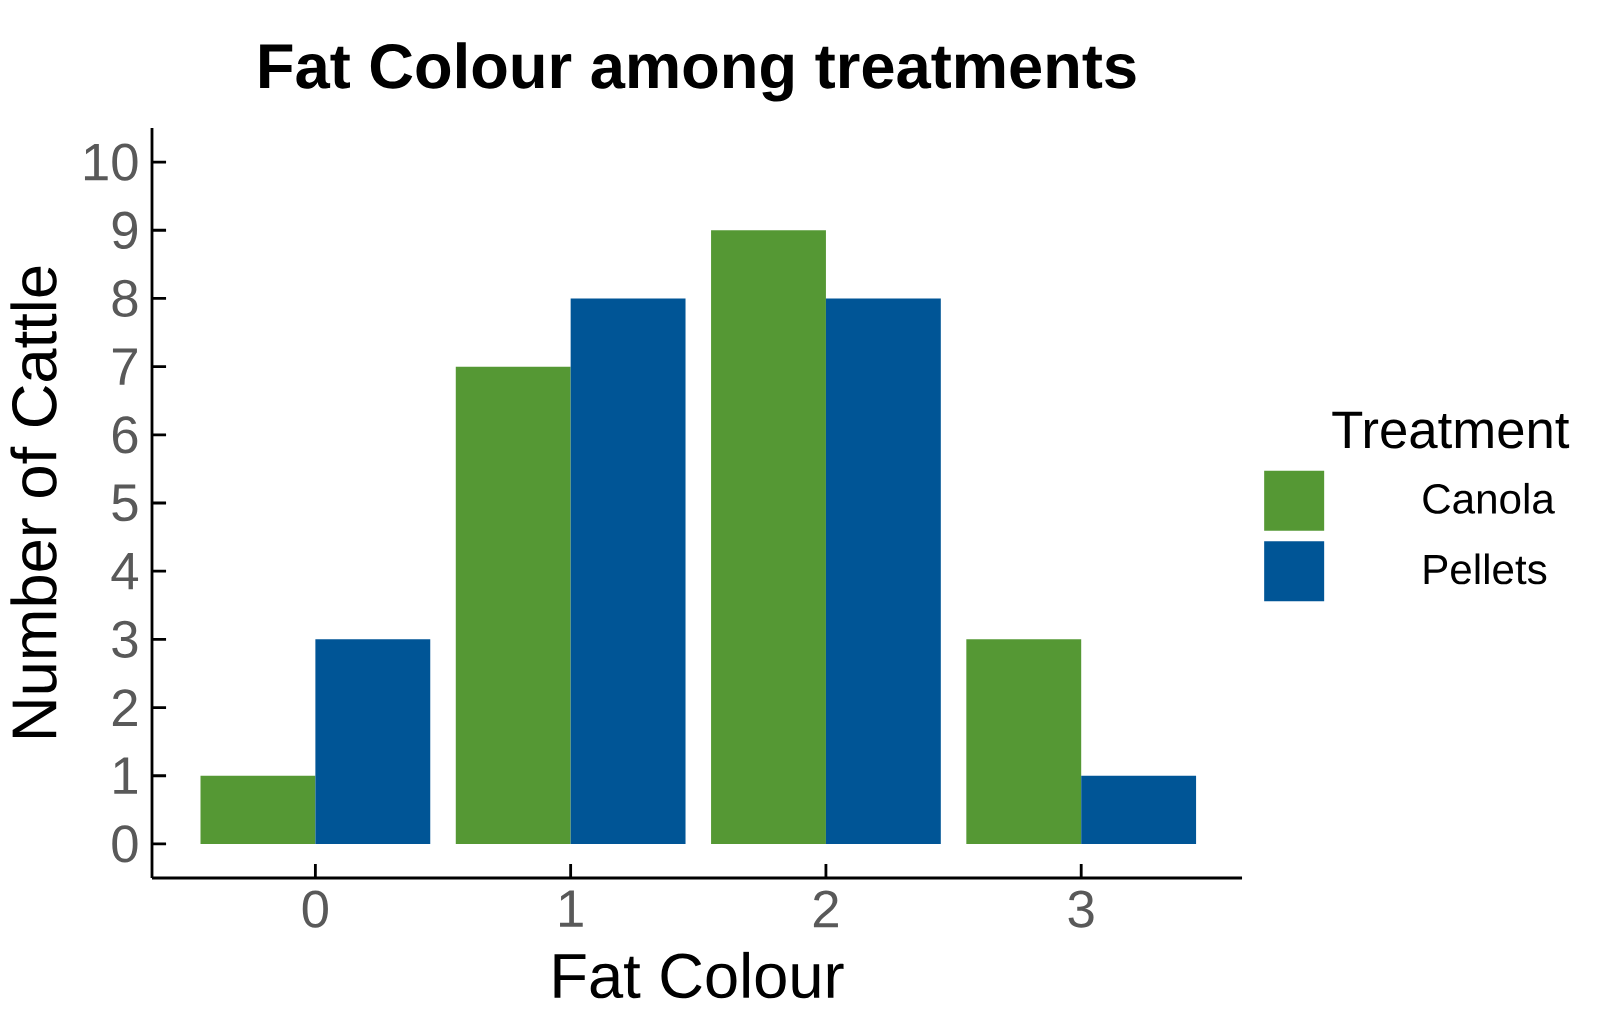 Image resolution: width=1603 pixels, height=1025 pixels. What do you see at coordinates (1081, 909) in the screenshot?
I see `x-tick-label: 3` at bounding box center [1081, 909].